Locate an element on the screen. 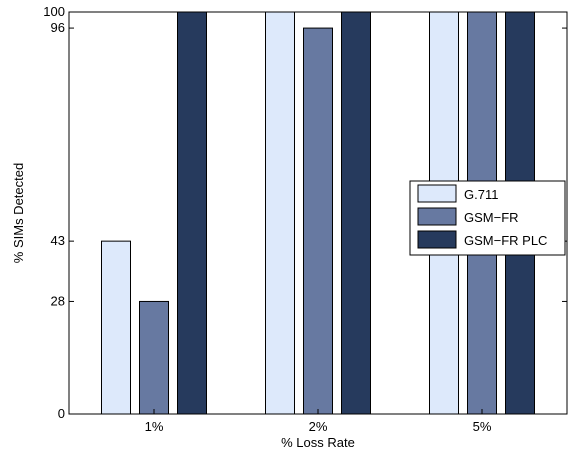 This screenshot has width=578, height=455. y-axis-title: % SIMs Detected is located at coordinates (18, 213).